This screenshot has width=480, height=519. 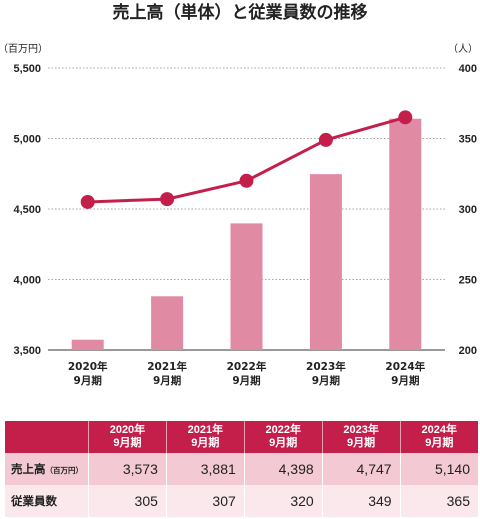 What do you see at coordinates (468, 210) in the screenshot?
I see `right-tick-label: 300` at bounding box center [468, 210].